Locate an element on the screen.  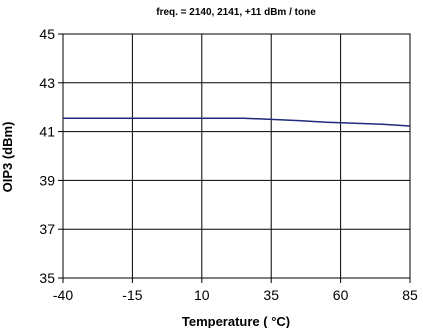
x-tick-label: -15 is located at coordinates (132, 295).